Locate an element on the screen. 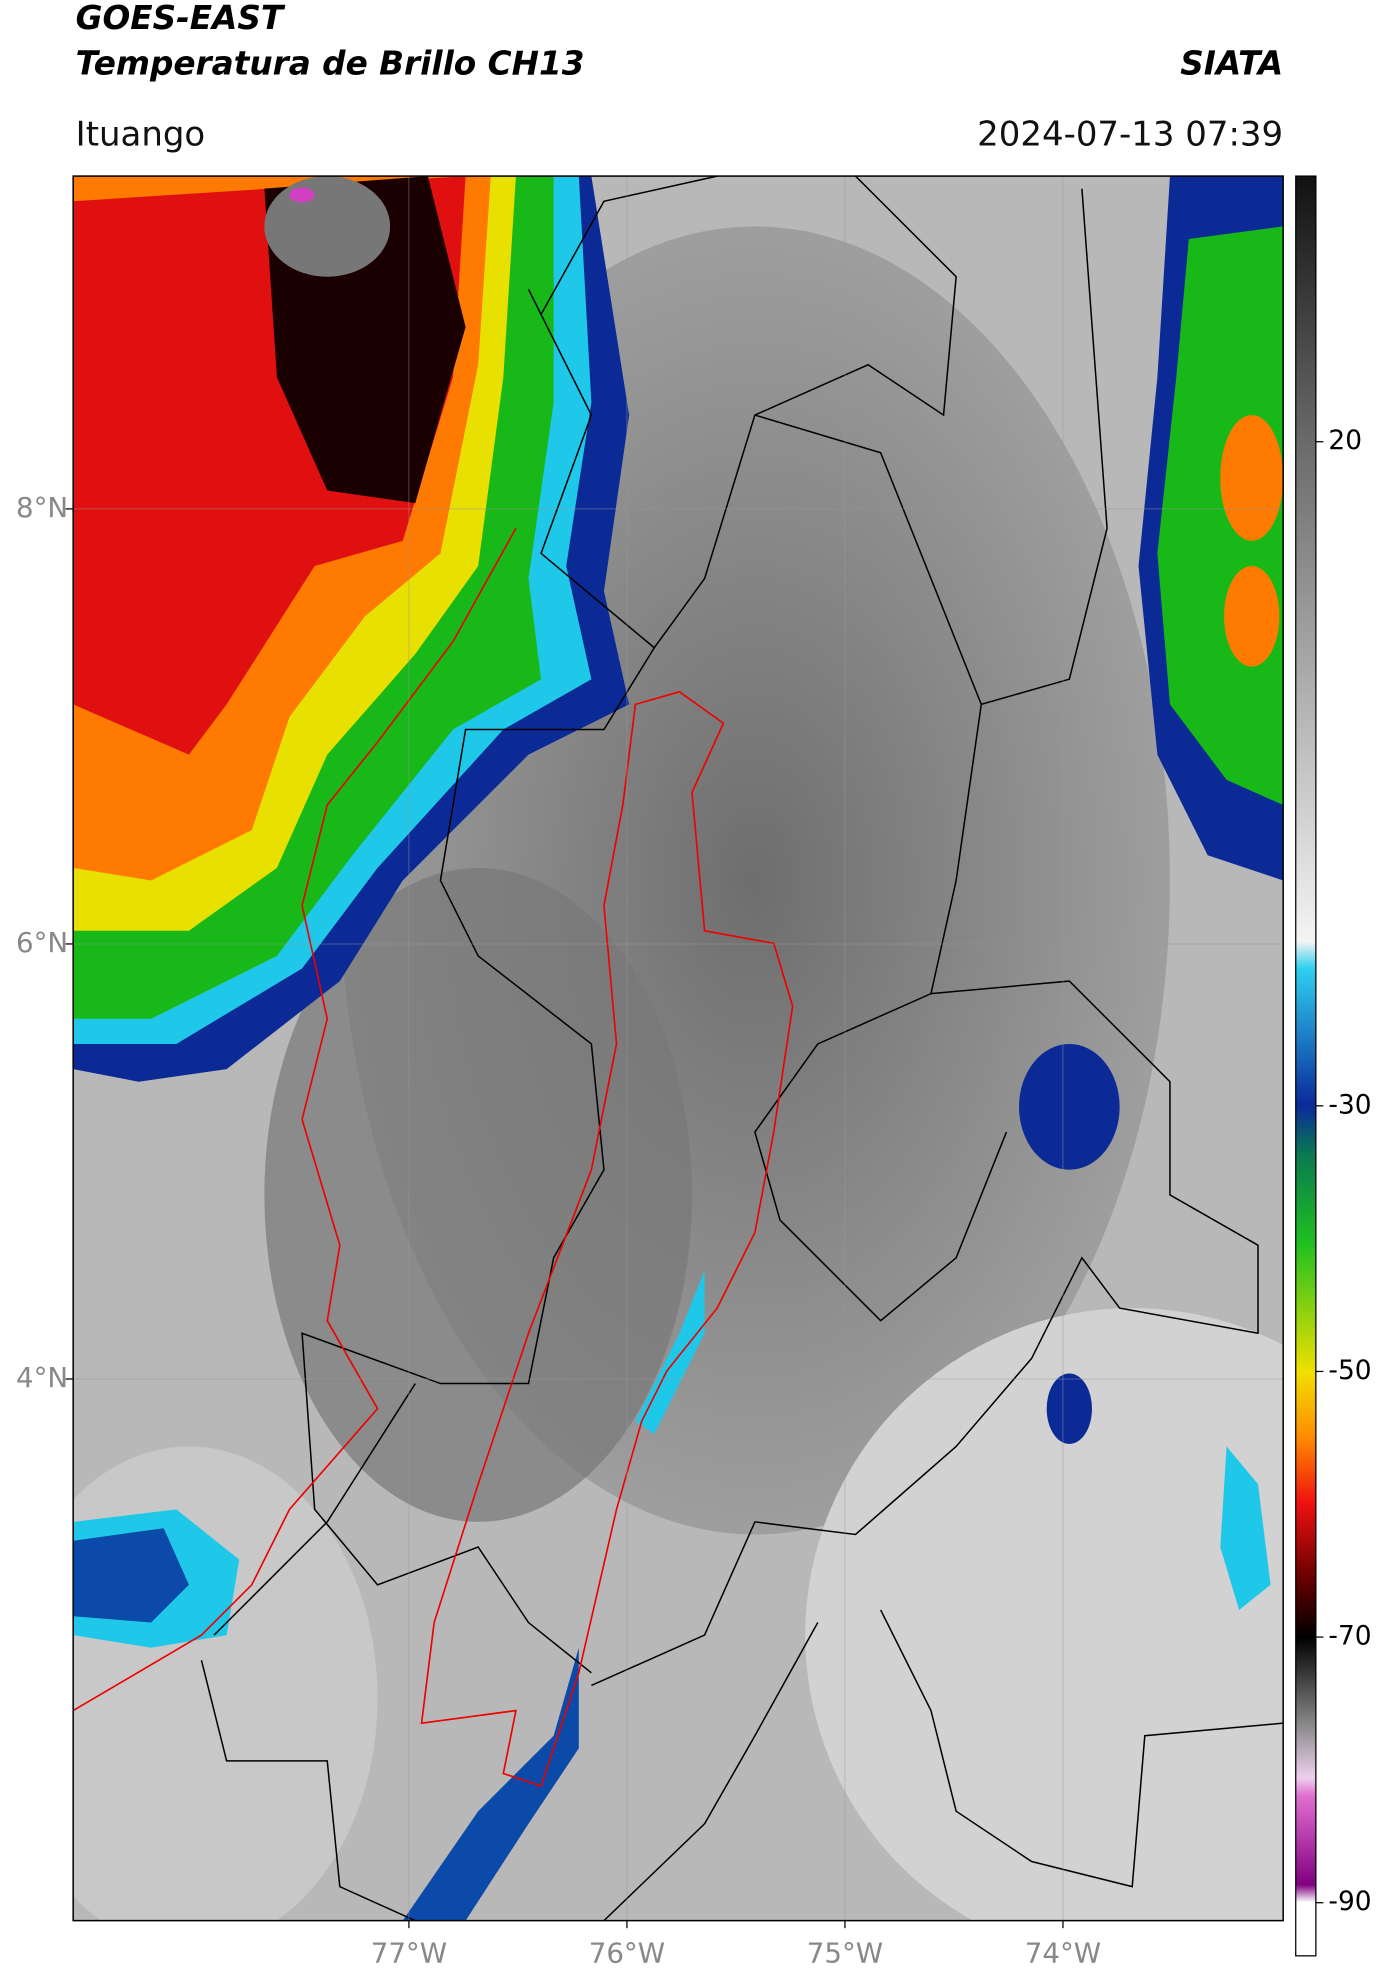 This screenshot has height=1981, width=1384. colorbar is located at coordinates (1306, 1066).